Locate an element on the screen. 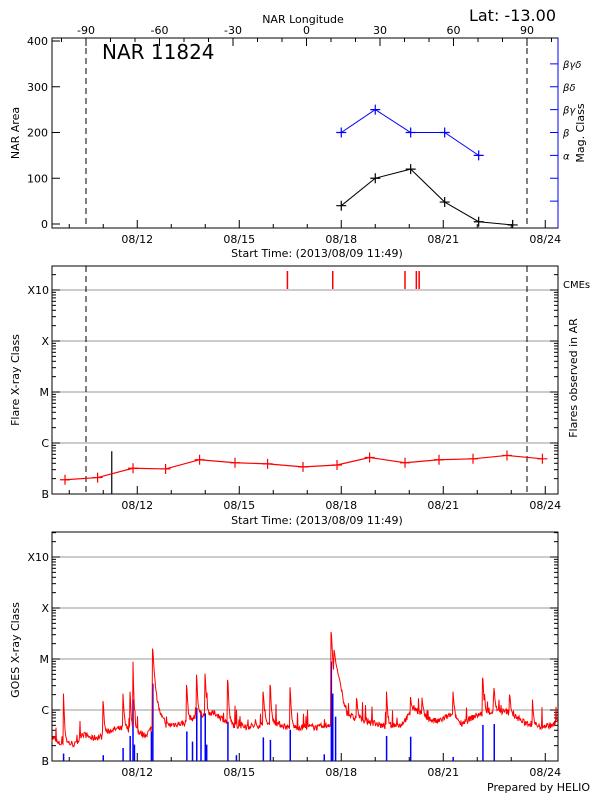  y-axis-title: GOES X-ray Class is located at coordinates (15, 650).